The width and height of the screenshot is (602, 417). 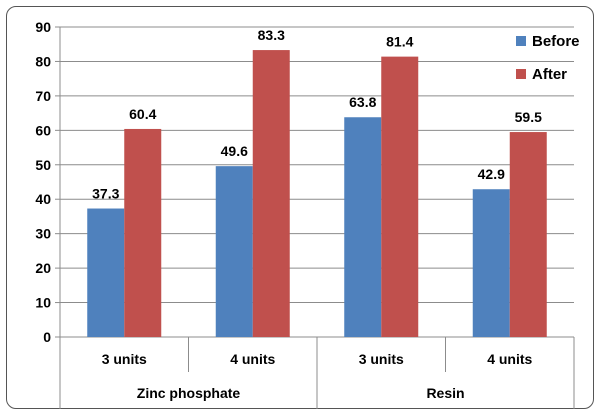 What do you see at coordinates (549, 74) in the screenshot?
I see `legend-label: After` at bounding box center [549, 74].